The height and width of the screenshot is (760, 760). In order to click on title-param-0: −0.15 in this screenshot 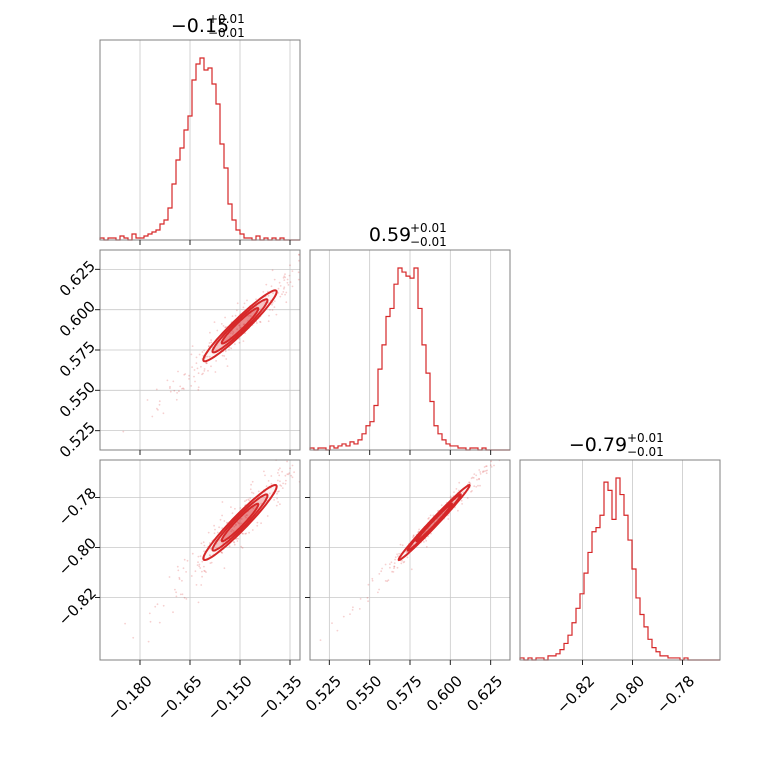, I will do `click(200, 26)`.